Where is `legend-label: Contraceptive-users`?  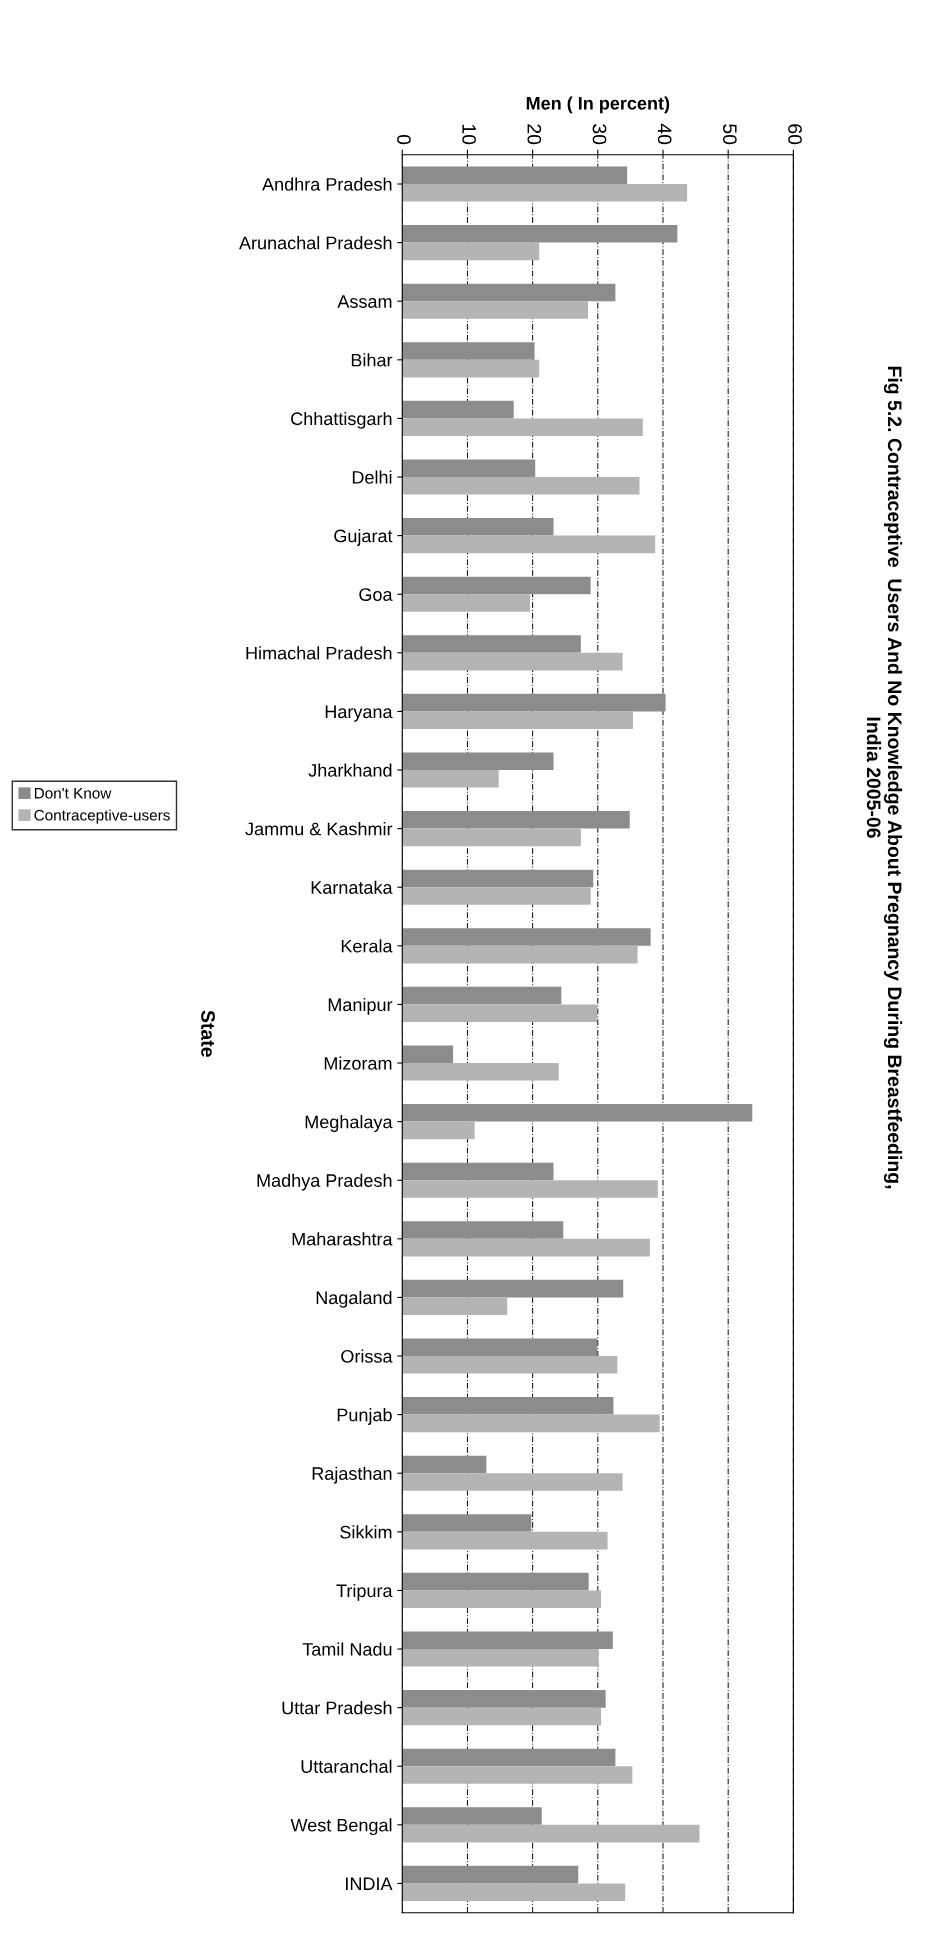
legend-label: Contraceptive-users is located at coordinates (102, 816).